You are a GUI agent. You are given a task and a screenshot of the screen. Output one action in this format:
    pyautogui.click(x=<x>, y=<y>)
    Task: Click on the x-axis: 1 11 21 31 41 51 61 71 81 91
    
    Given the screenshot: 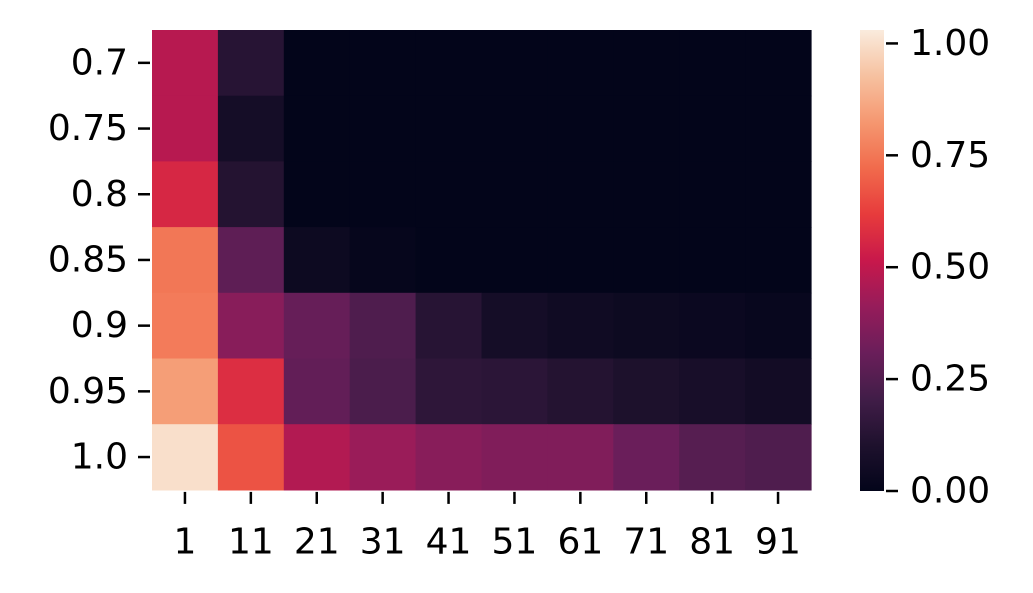 What is the action you would take?
    pyautogui.click(x=487, y=526)
    